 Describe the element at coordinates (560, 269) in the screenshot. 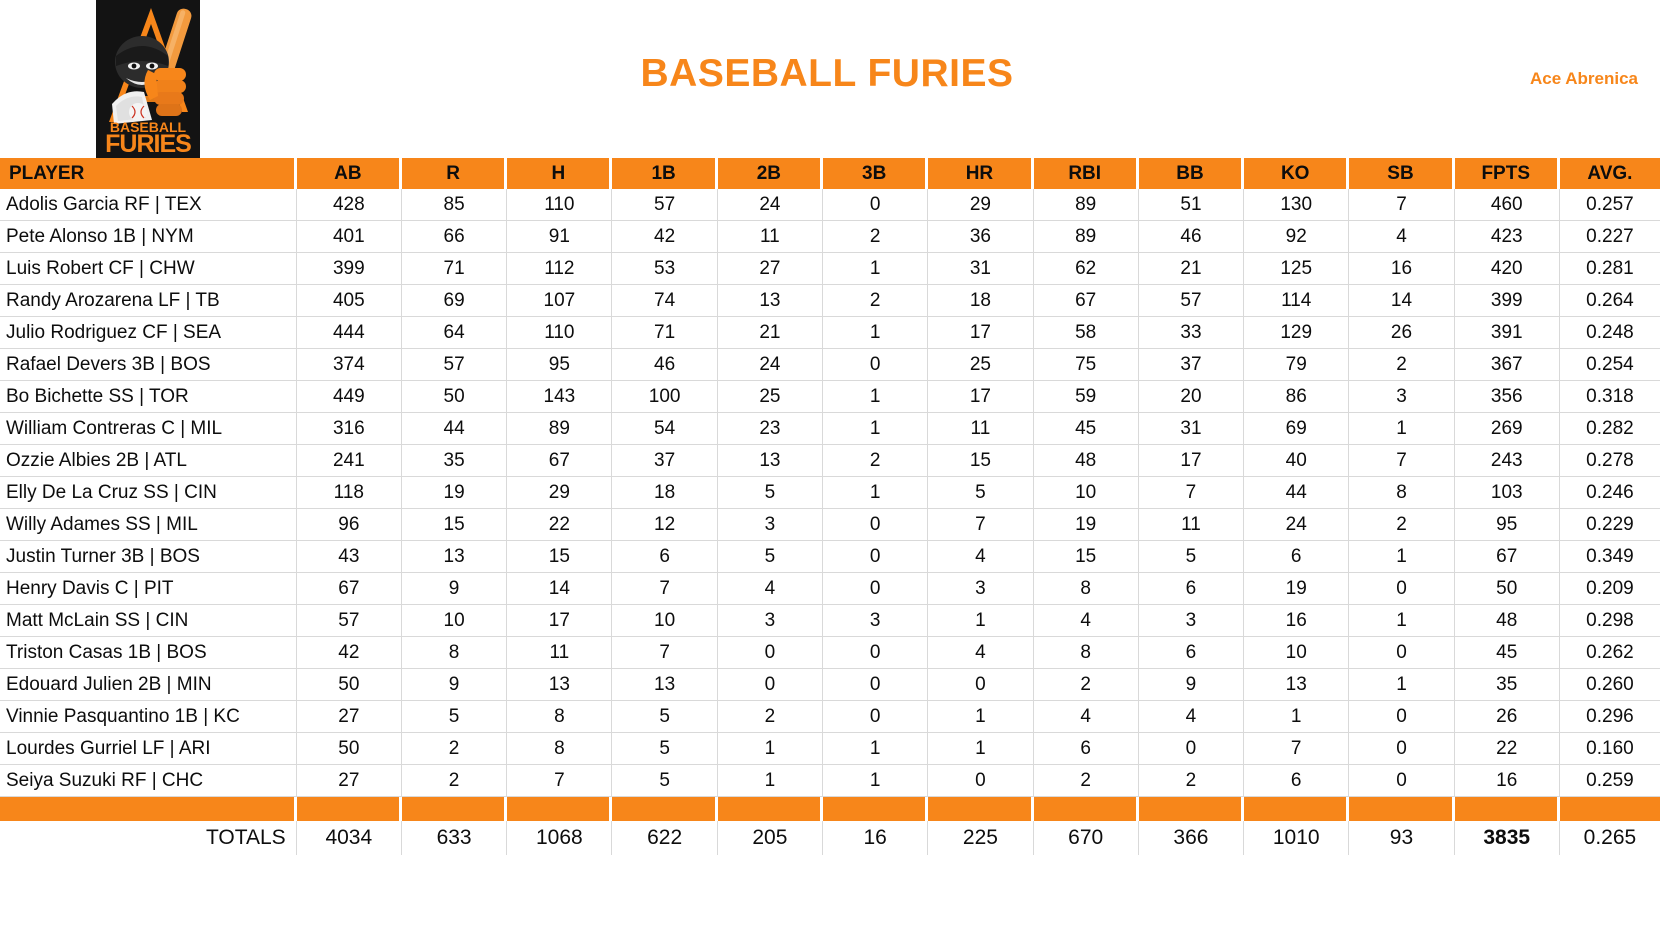

I see `stat-cell-h: 112` at that location.